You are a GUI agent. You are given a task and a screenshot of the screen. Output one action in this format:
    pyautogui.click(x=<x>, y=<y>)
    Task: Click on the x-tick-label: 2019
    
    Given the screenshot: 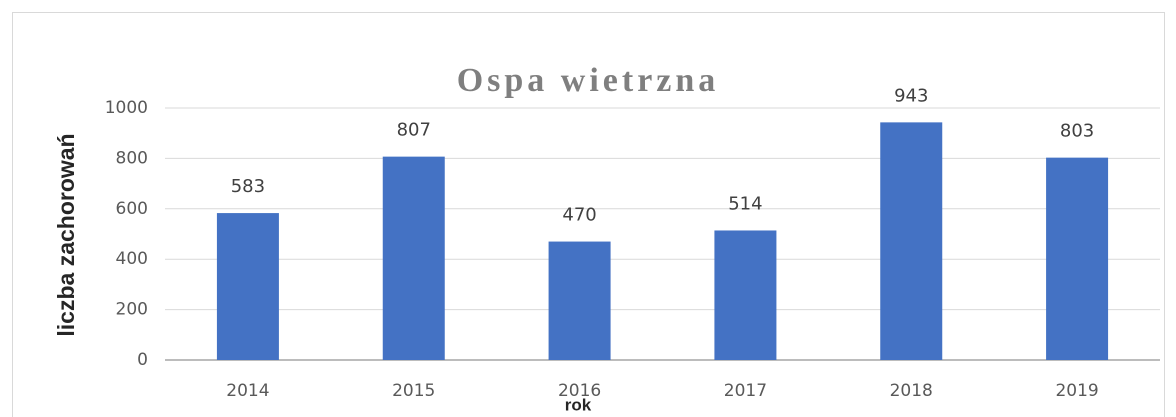 What is the action you would take?
    pyautogui.click(x=1076, y=391)
    